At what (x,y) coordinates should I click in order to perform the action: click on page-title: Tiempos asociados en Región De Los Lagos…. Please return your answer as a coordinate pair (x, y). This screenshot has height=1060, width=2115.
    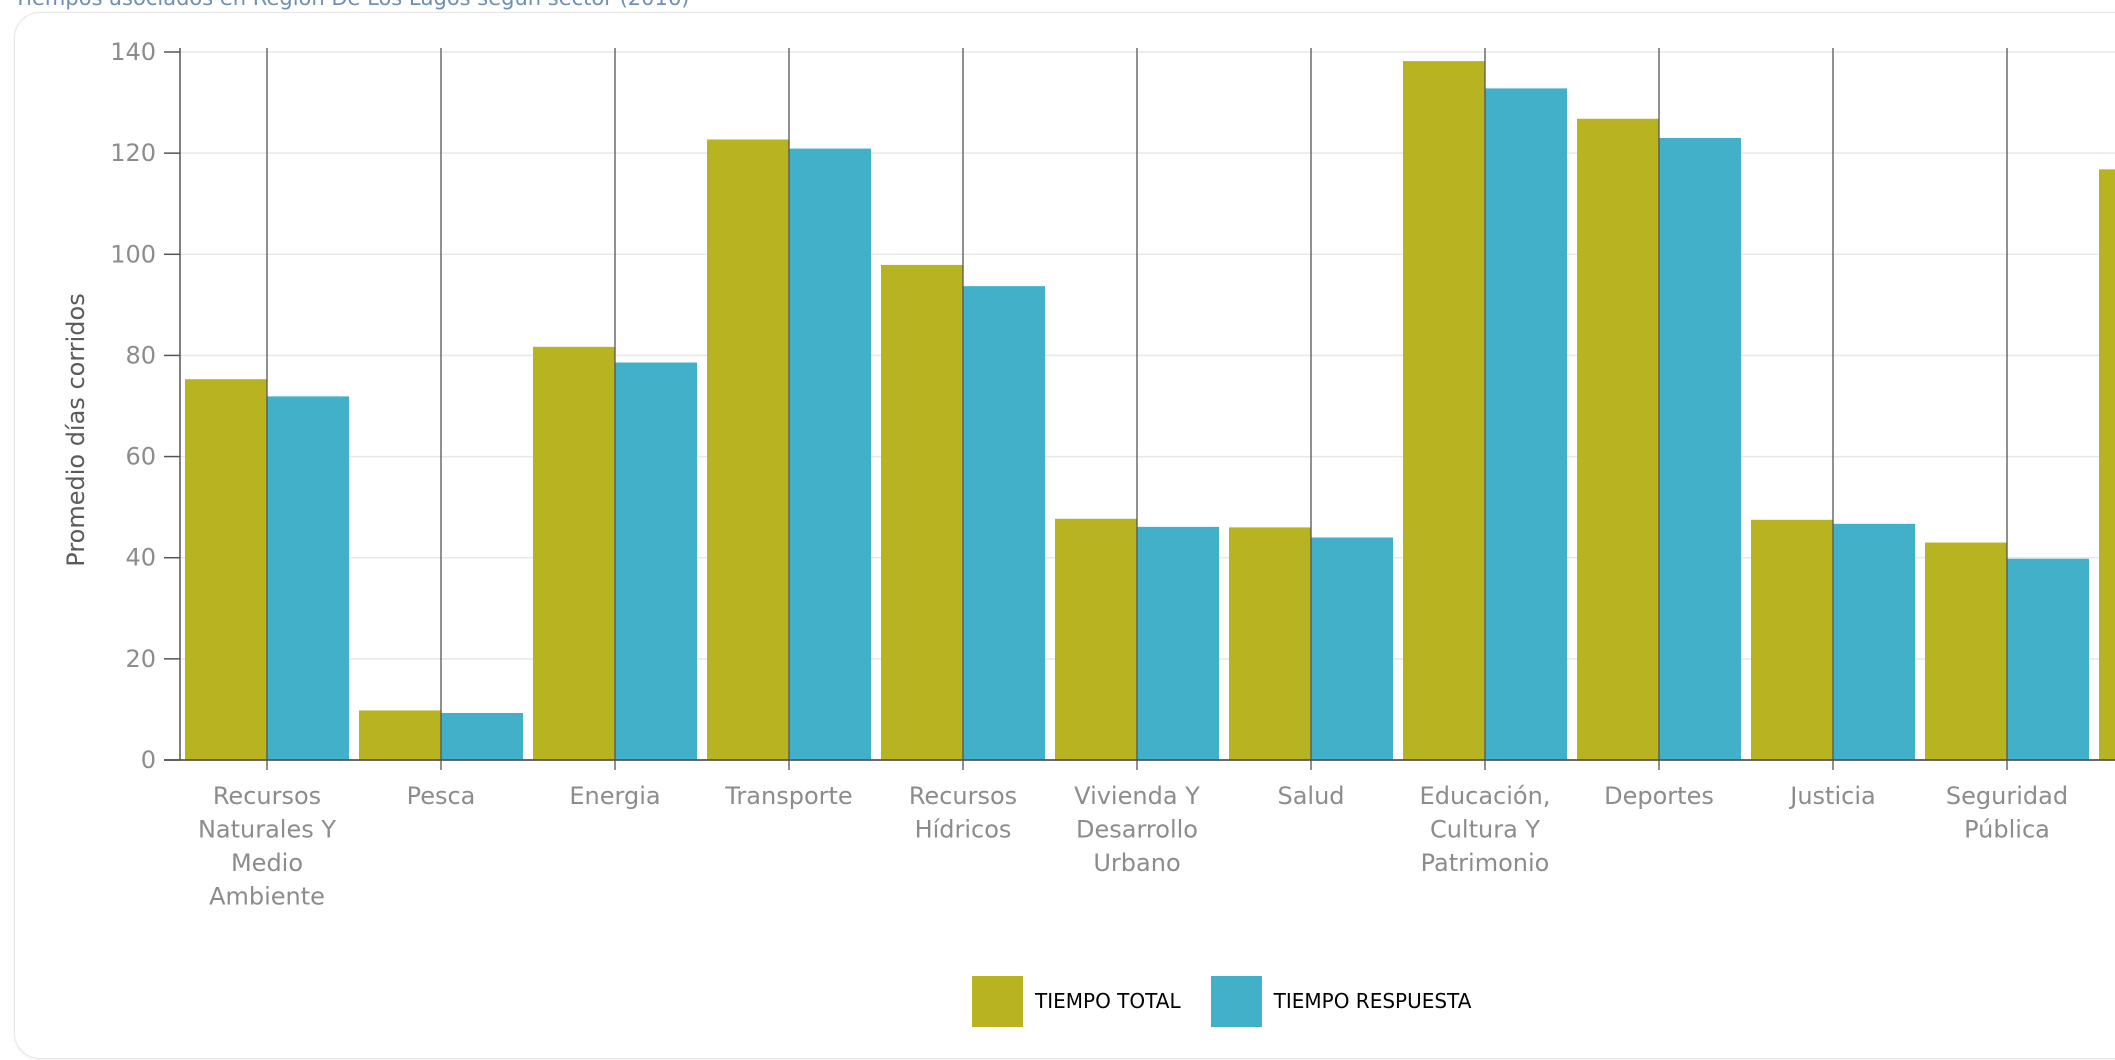
    Looking at the image, I should click on (351, 5).